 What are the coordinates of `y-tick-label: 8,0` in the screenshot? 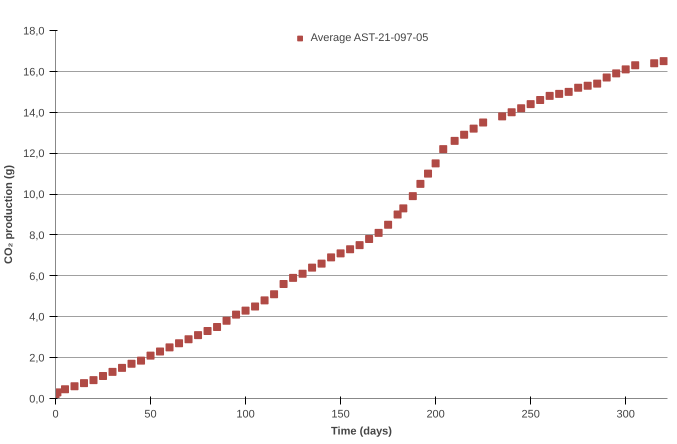 It's located at (37, 236).